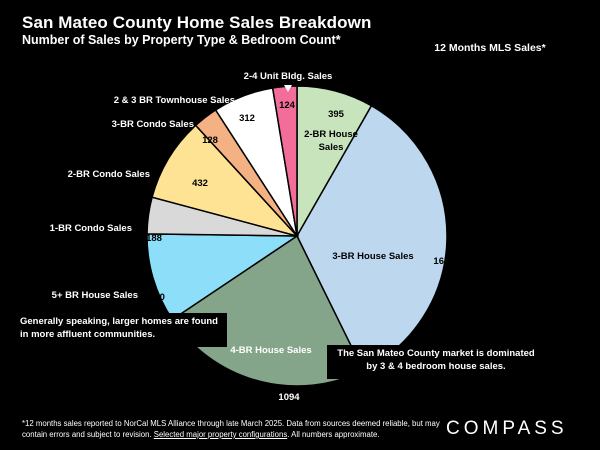 The image size is (600, 450). What do you see at coordinates (336, 114) in the screenshot?
I see `slice-value-1: 395` at bounding box center [336, 114].